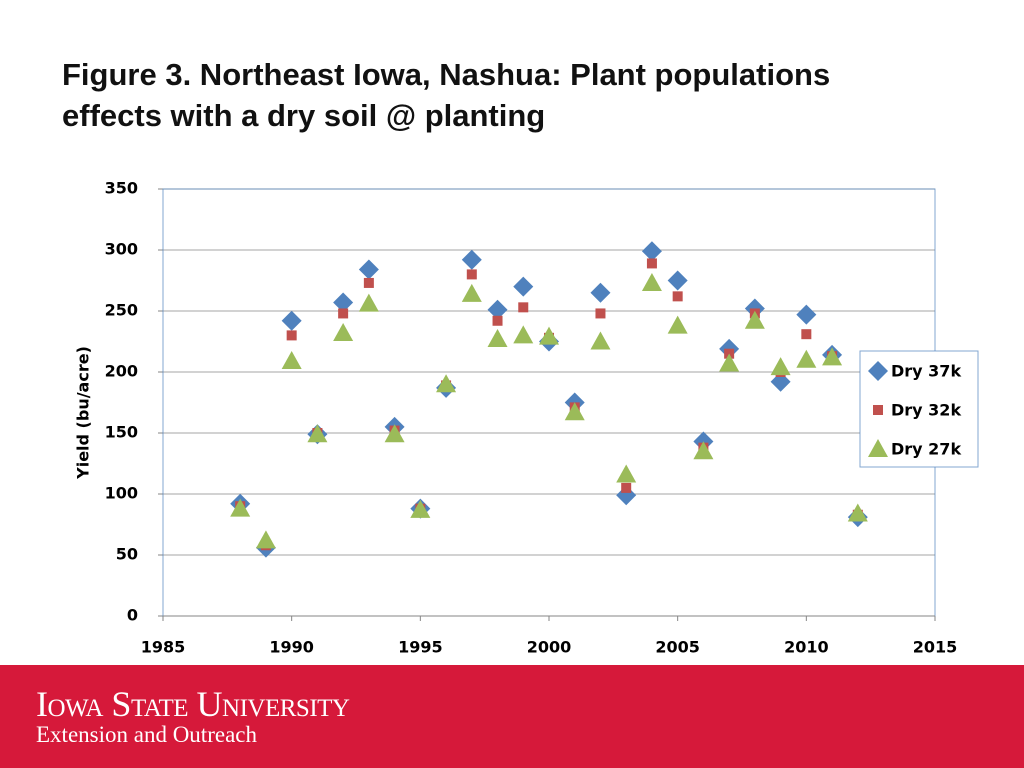  Describe the element at coordinates (935, 647) in the screenshot. I see `x-tick-label: 2015` at that location.